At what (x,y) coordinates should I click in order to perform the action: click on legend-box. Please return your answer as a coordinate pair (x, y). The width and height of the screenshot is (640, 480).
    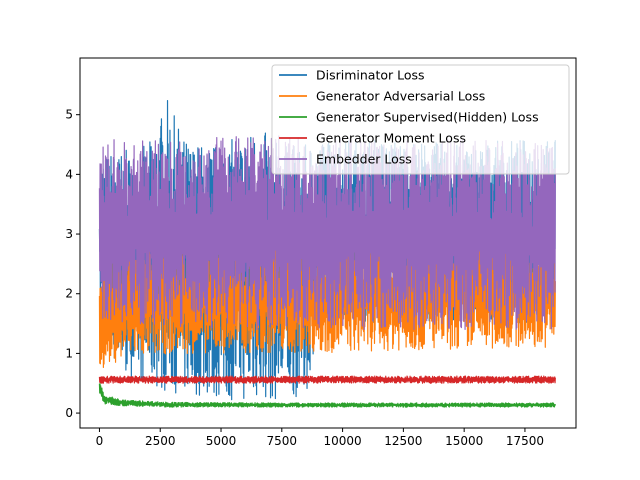
    Looking at the image, I should click on (420, 119).